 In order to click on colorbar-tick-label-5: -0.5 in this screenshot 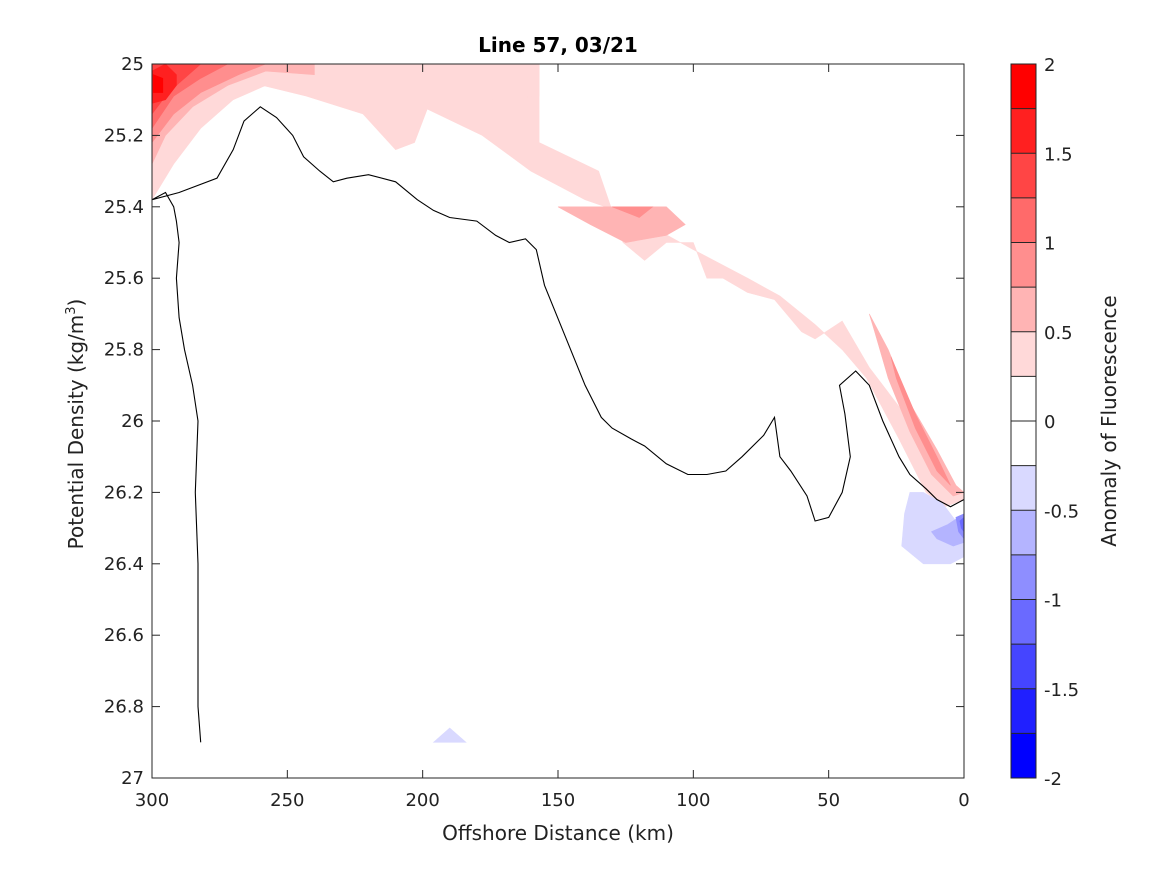, I will do `click(1061, 511)`.